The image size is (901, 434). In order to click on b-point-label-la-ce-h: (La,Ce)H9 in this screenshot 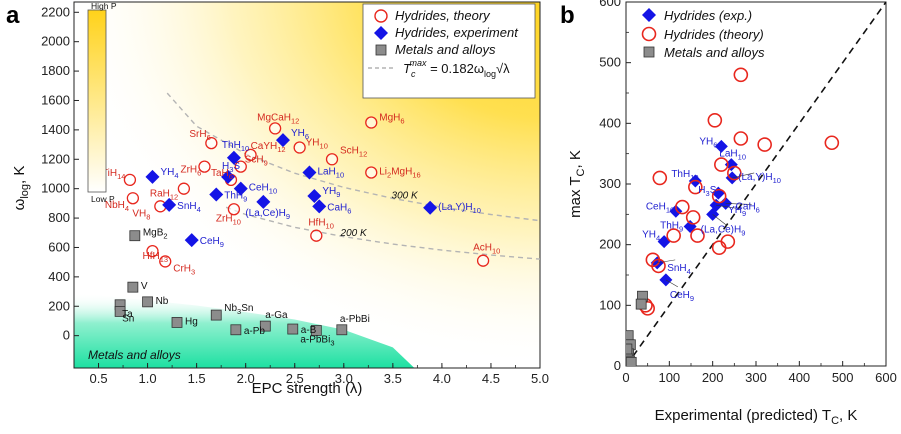, I will do `click(723, 230)`.